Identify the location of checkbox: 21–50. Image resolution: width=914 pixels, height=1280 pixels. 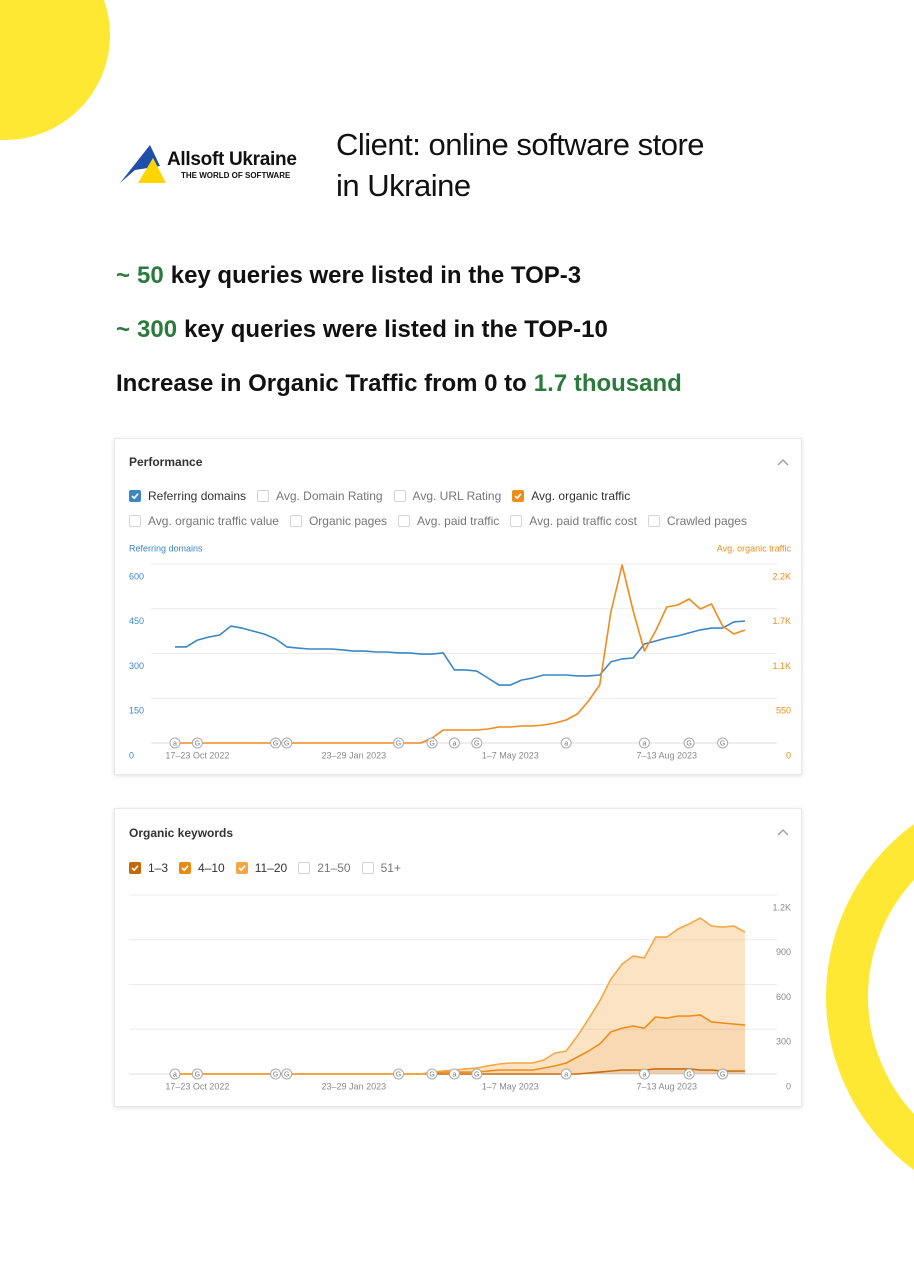
(324, 868).